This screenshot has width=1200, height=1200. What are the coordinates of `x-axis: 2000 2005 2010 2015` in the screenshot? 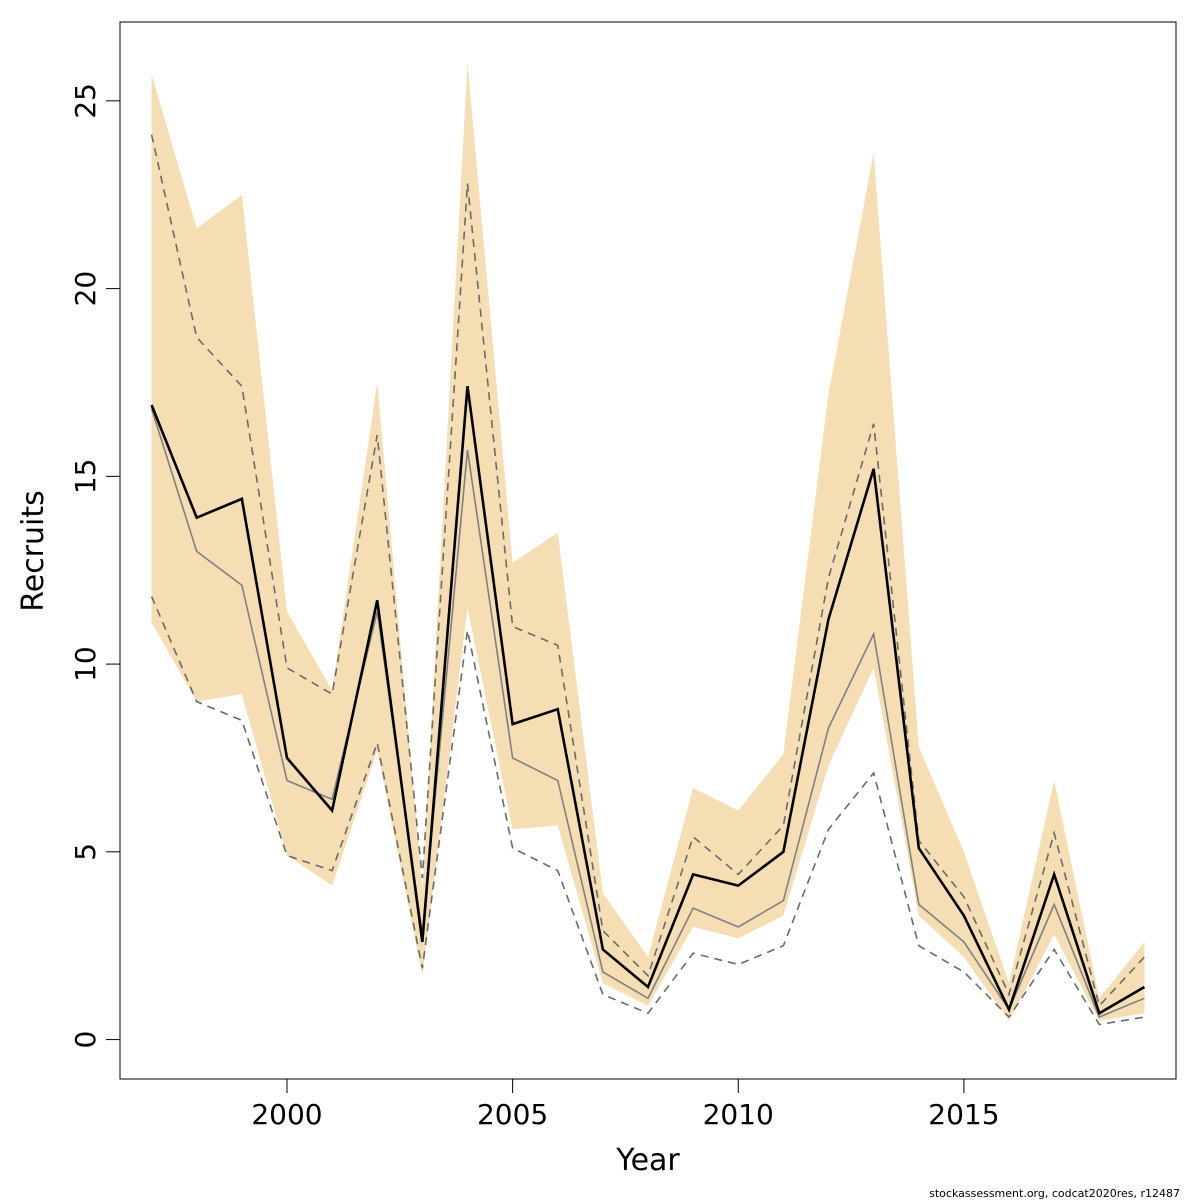 It's located at (625, 1104).